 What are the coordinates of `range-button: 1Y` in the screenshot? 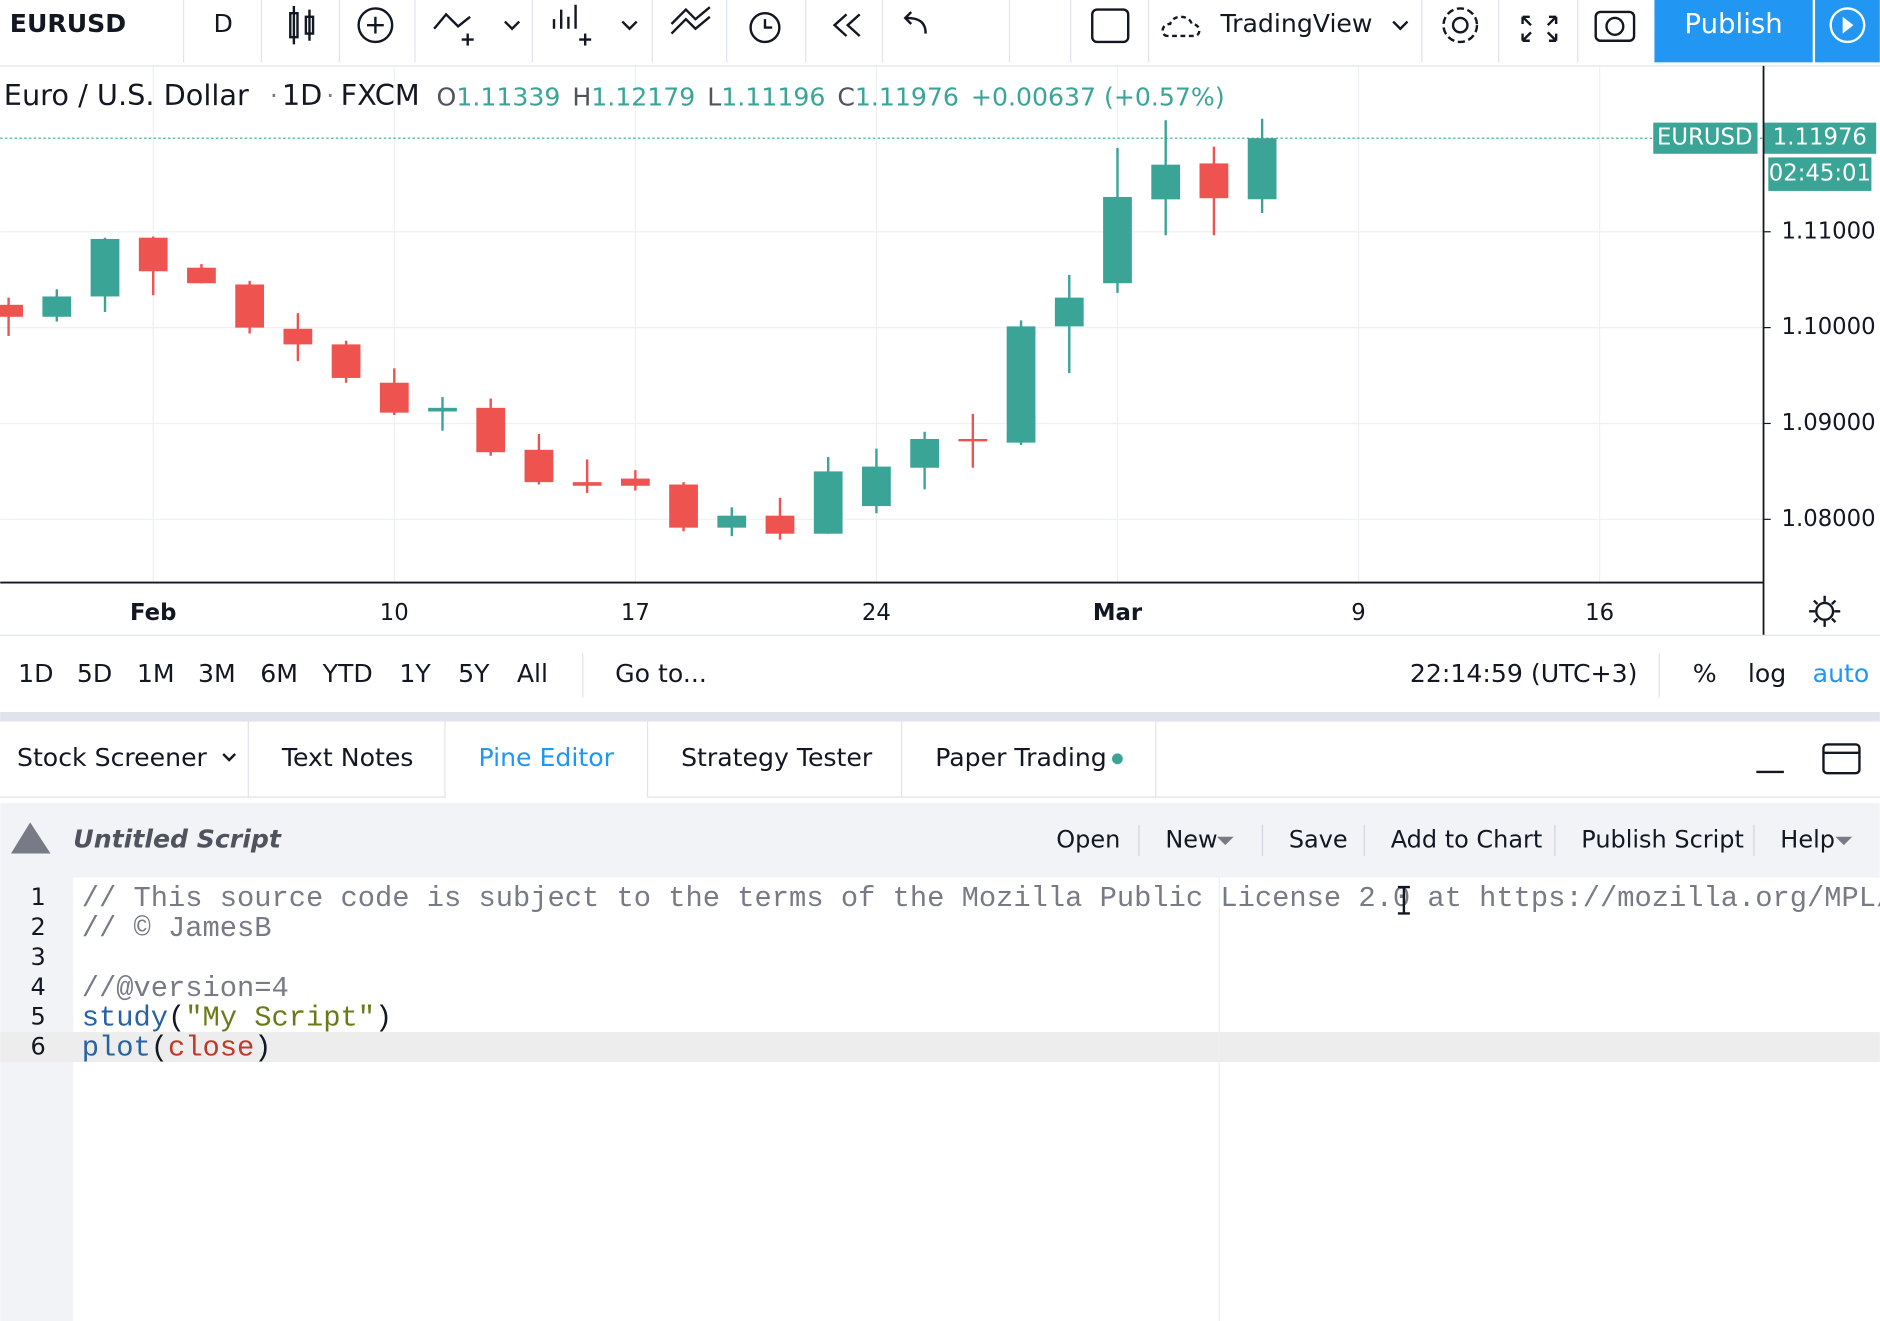 It's located at (415, 673).